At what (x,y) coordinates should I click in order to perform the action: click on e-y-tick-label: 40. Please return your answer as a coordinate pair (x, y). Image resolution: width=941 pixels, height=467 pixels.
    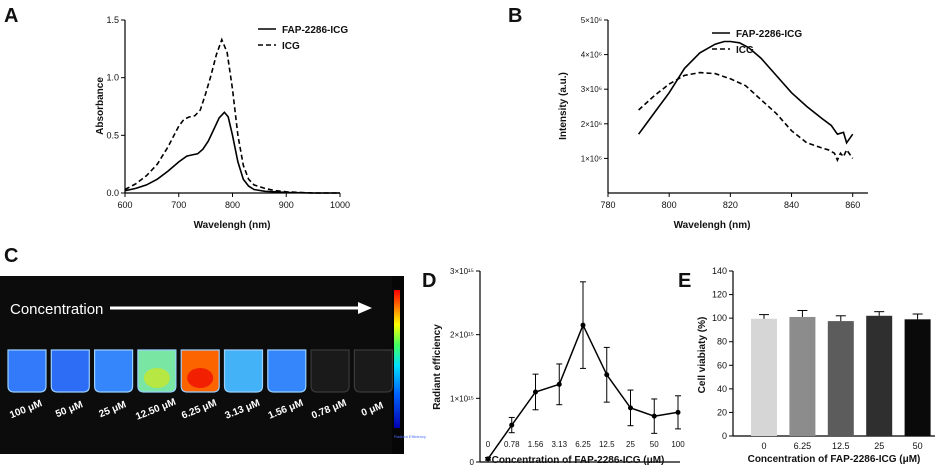
    Looking at the image, I should click on (722, 389).